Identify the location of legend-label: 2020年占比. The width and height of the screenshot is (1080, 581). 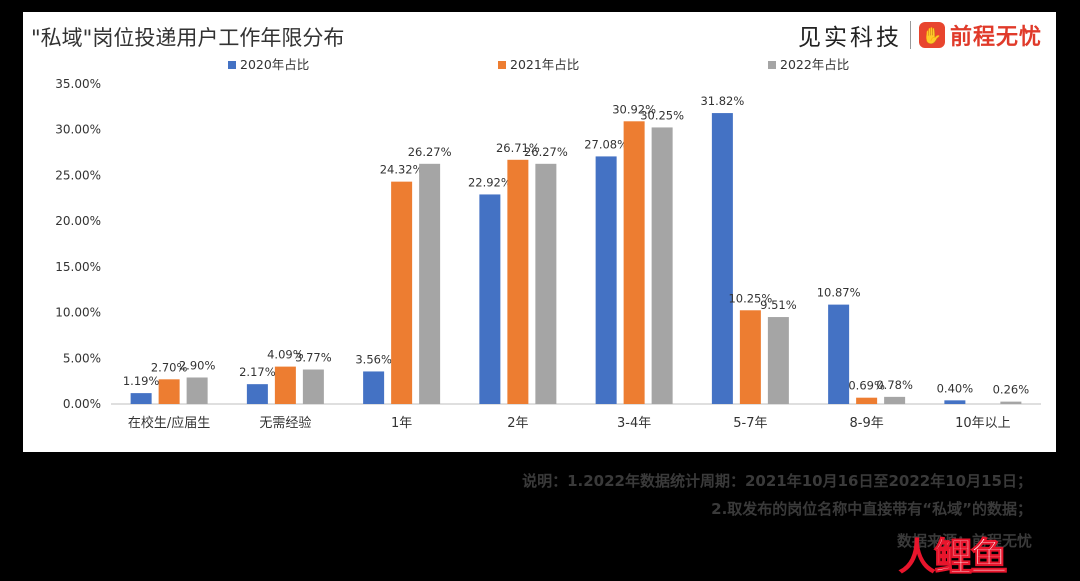
(274, 64).